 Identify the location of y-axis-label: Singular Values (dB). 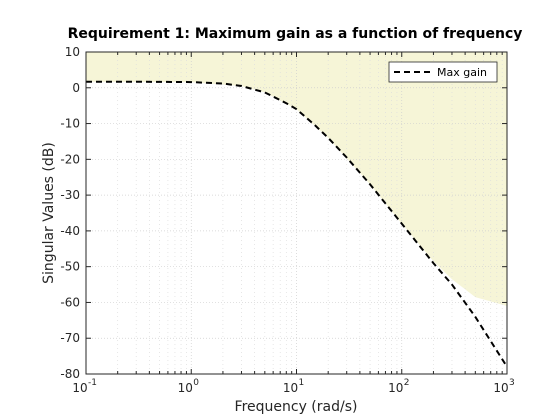
(49, 213).